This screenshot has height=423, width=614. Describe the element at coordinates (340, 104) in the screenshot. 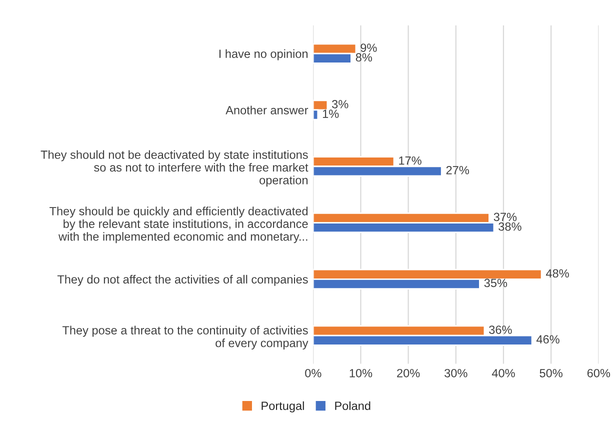

I see `data-label: 3%` at that location.